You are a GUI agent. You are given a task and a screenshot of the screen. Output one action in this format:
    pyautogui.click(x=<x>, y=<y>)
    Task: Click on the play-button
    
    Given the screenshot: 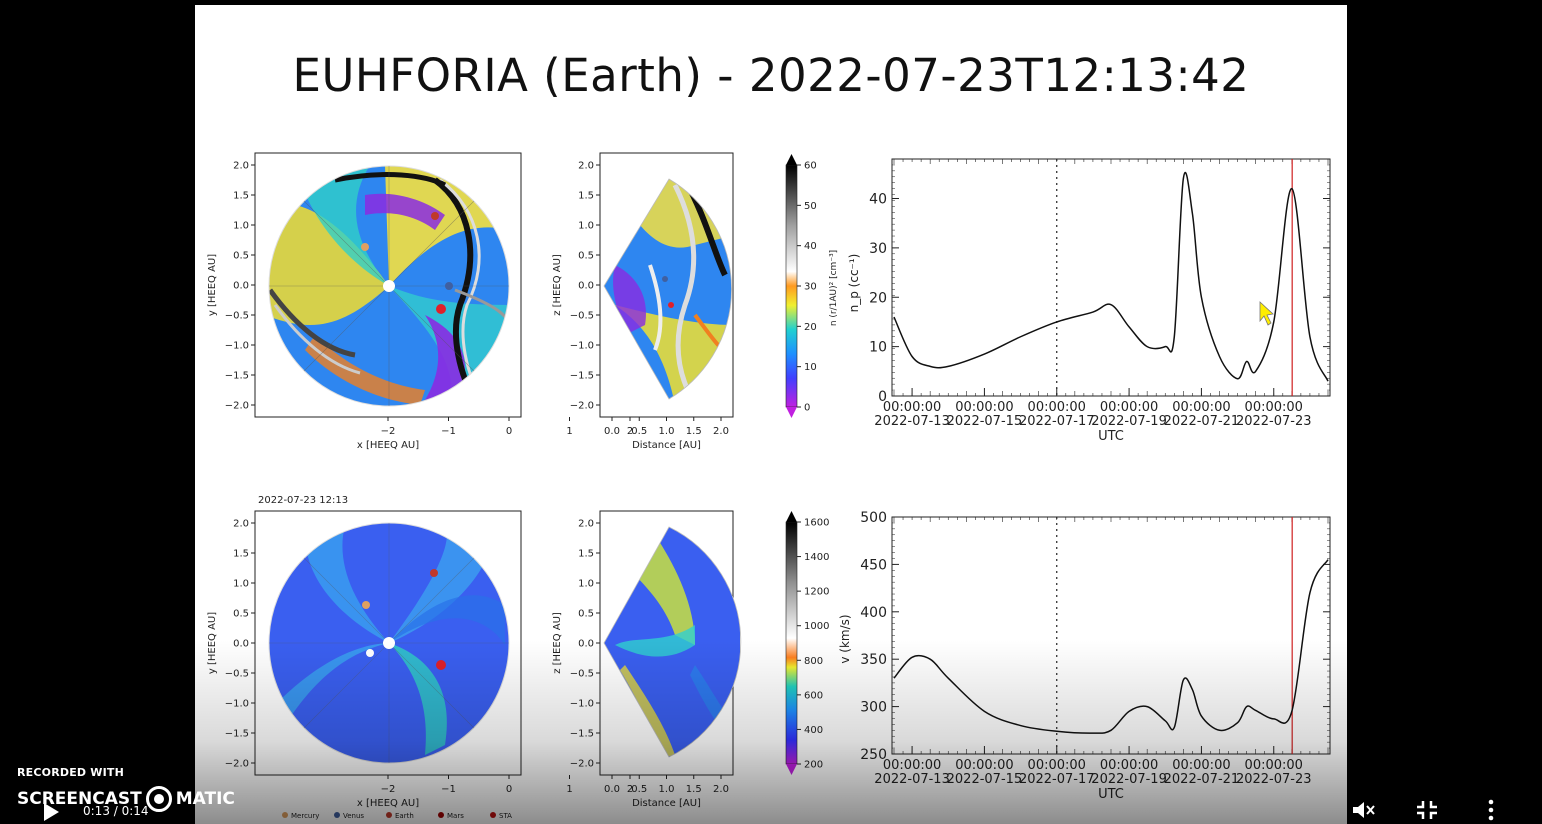 What is the action you would take?
    pyautogui.click(x=51, y=812)
    